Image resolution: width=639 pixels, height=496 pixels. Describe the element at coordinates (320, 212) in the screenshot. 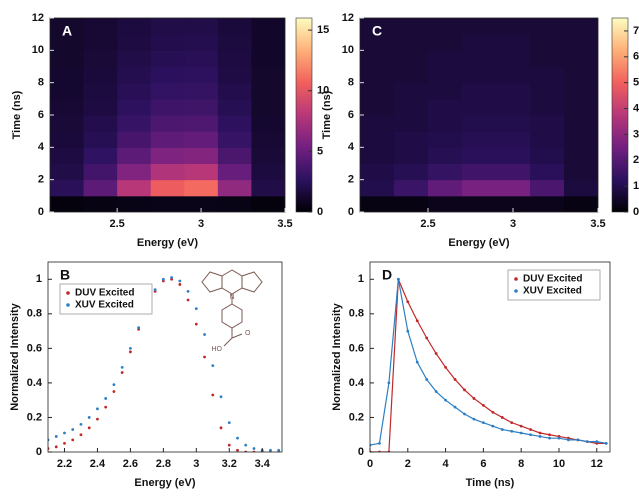

I see `colorbar-tick-label: 0` at that location.